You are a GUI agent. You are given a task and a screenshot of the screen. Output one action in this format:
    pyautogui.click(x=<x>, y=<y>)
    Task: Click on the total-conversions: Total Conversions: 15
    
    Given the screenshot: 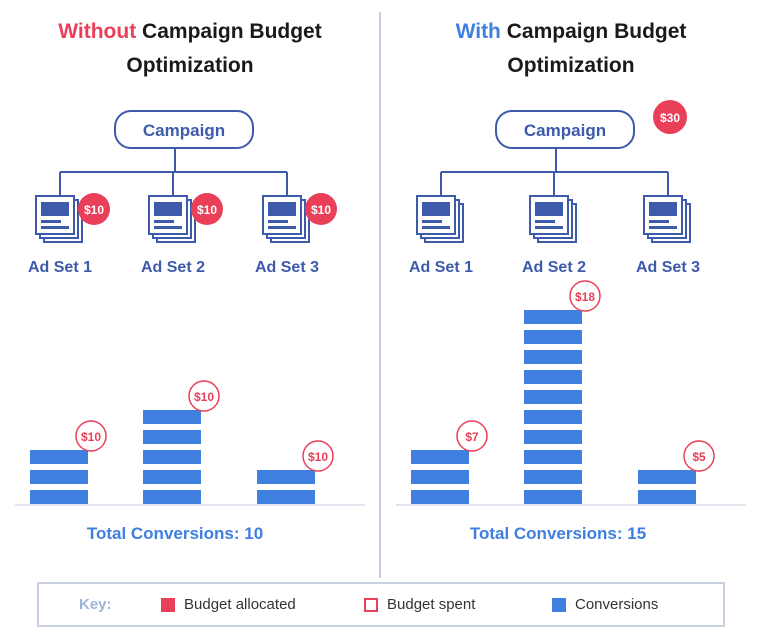 What is the action you would take?
    pyautogui.click(x=558, y=533)
    